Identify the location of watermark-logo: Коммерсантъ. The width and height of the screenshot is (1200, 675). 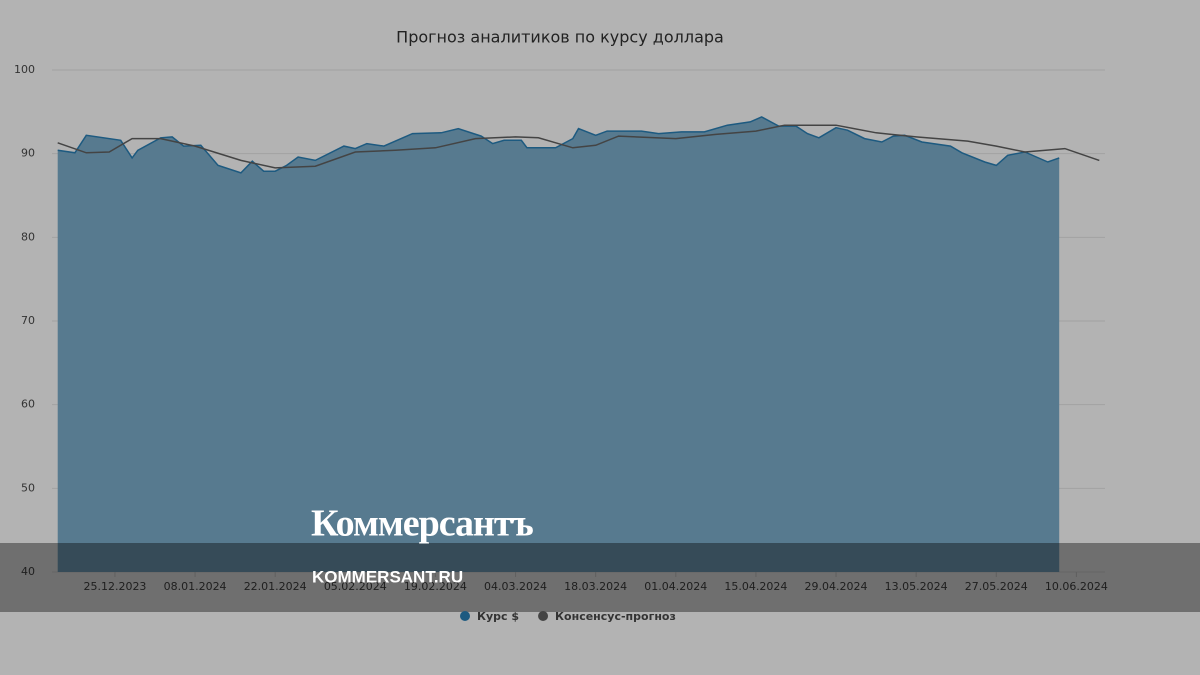
(422, 524).